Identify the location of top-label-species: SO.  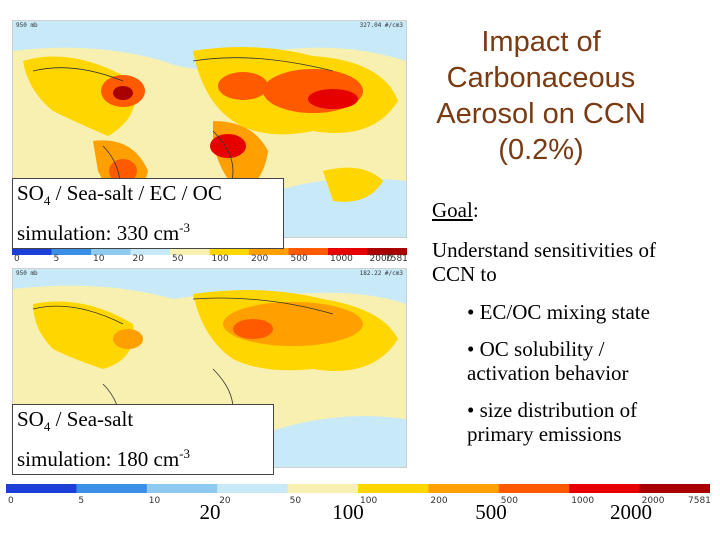
(30, 193).